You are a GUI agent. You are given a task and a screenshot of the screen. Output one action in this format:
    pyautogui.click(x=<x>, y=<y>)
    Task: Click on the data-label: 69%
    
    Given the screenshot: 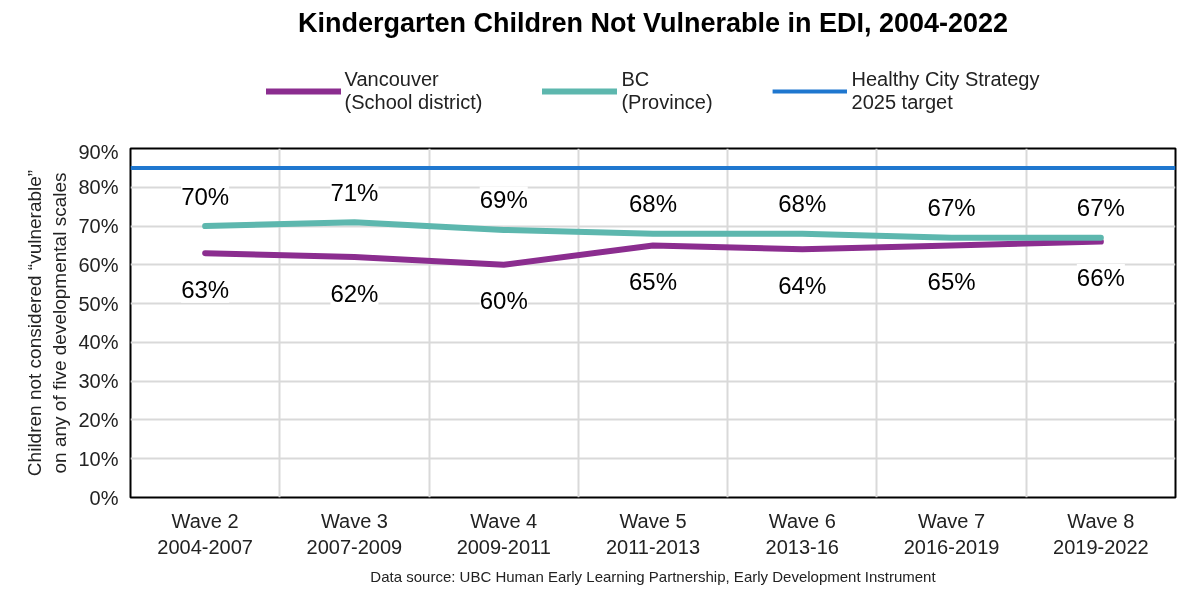 What is the action you would take?
    pyautogui.click(x=503, y=200)
    